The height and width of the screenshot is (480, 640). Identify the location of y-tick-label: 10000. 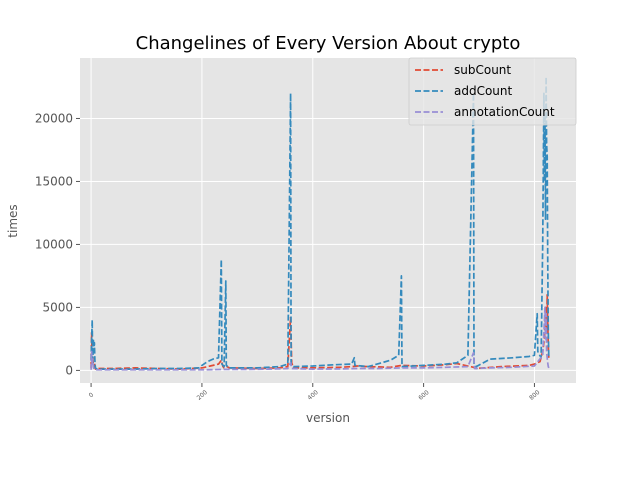
(54, 244).